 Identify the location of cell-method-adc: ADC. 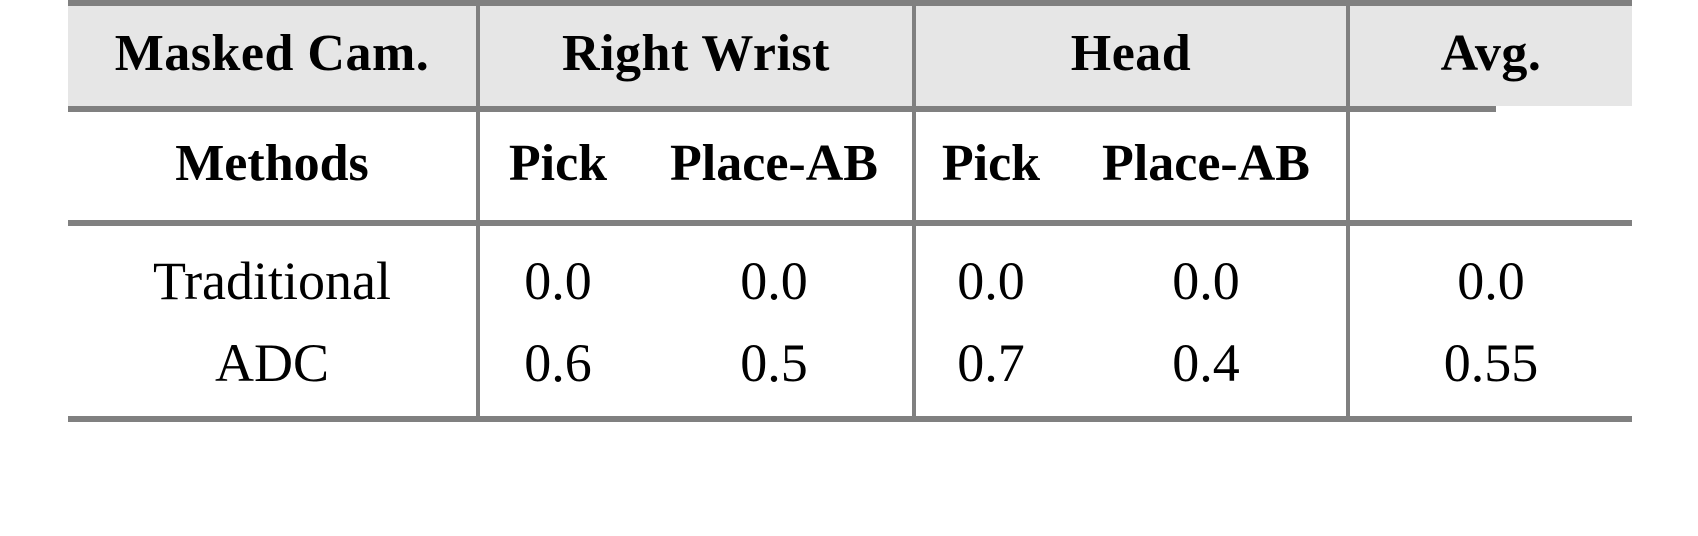
(271, 363).